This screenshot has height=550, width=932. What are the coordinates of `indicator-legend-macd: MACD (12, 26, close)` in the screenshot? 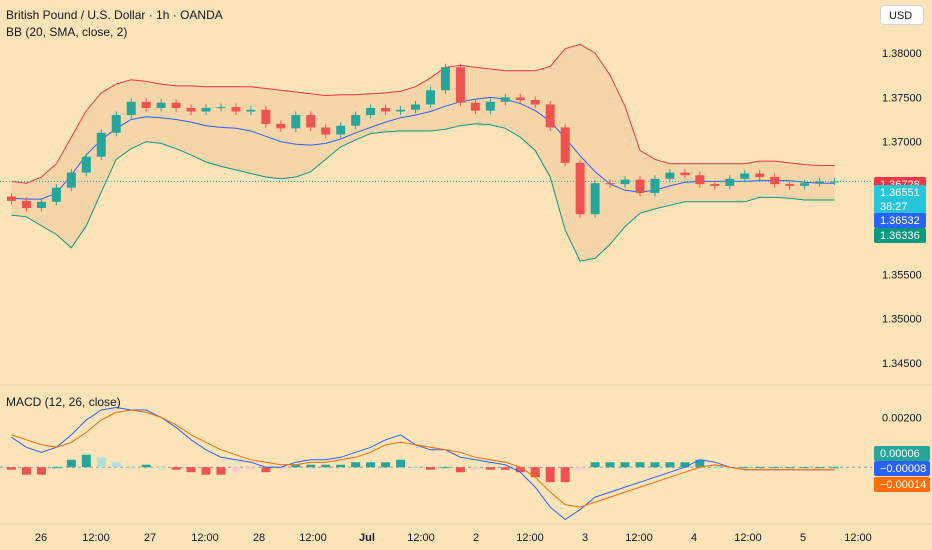 It's located at (63, 402).